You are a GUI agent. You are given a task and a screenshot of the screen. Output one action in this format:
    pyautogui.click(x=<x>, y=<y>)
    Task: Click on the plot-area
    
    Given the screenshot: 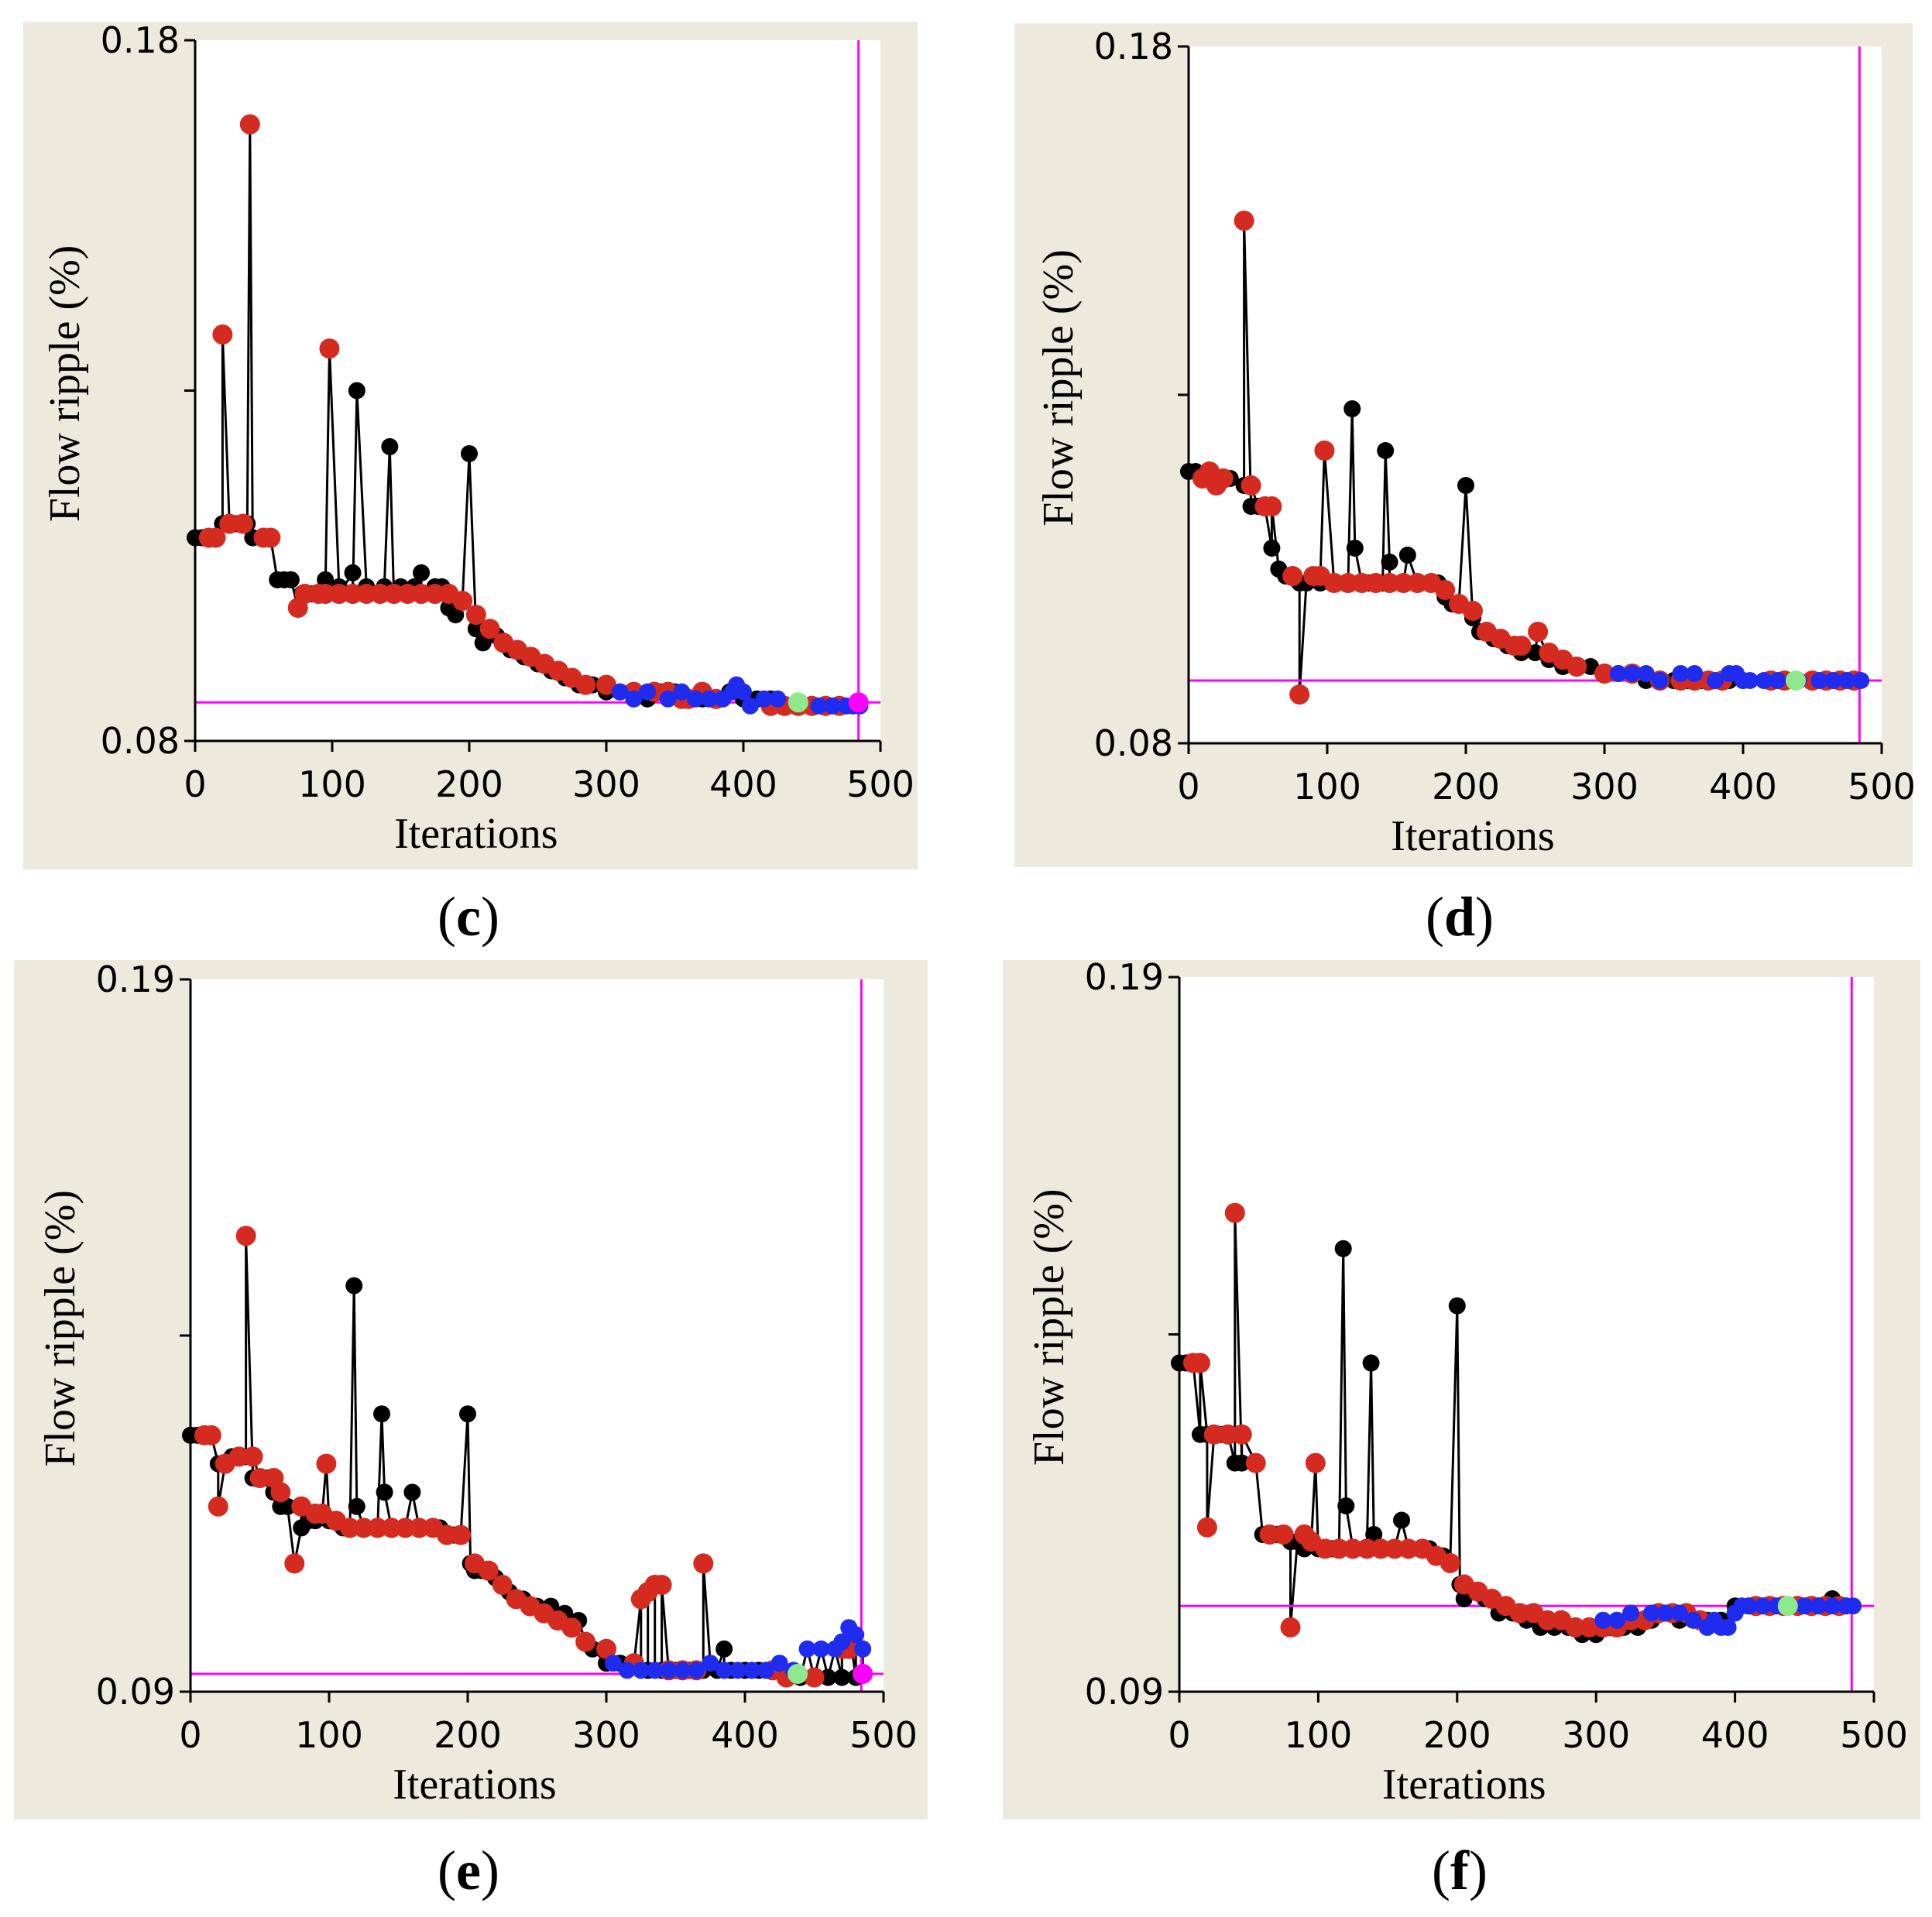 What is the action you would take?
    pyautogui.click(x=1526, y=1334)
    